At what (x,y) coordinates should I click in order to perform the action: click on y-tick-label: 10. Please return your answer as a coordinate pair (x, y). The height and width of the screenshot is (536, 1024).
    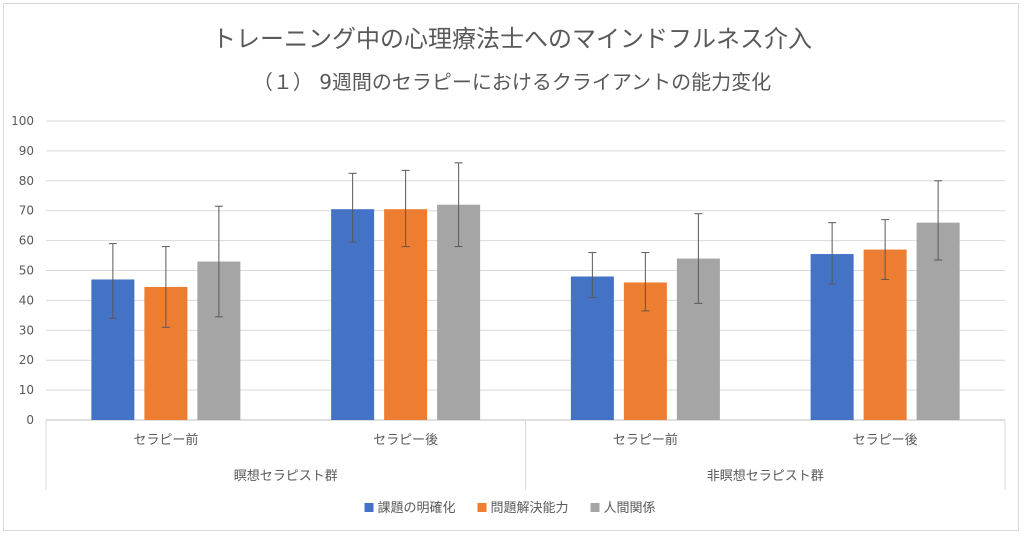
    Looking at the image, I should click on (26, 390).